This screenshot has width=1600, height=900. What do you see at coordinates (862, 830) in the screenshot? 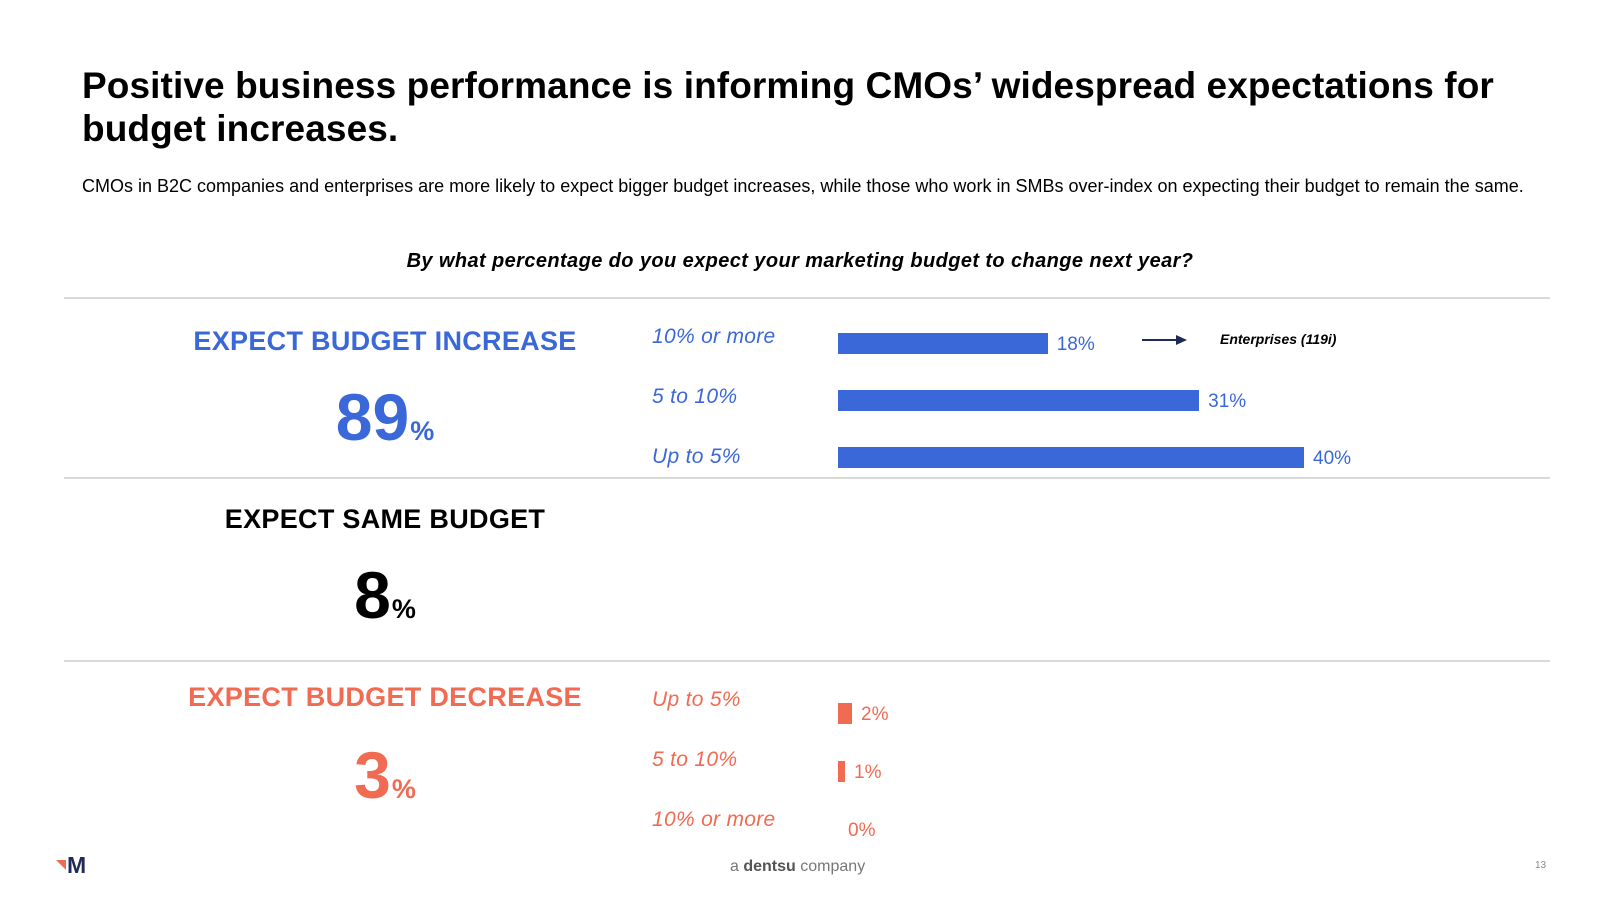
I see `decrease-value-label: 0%` at bounding box center [862, 830].